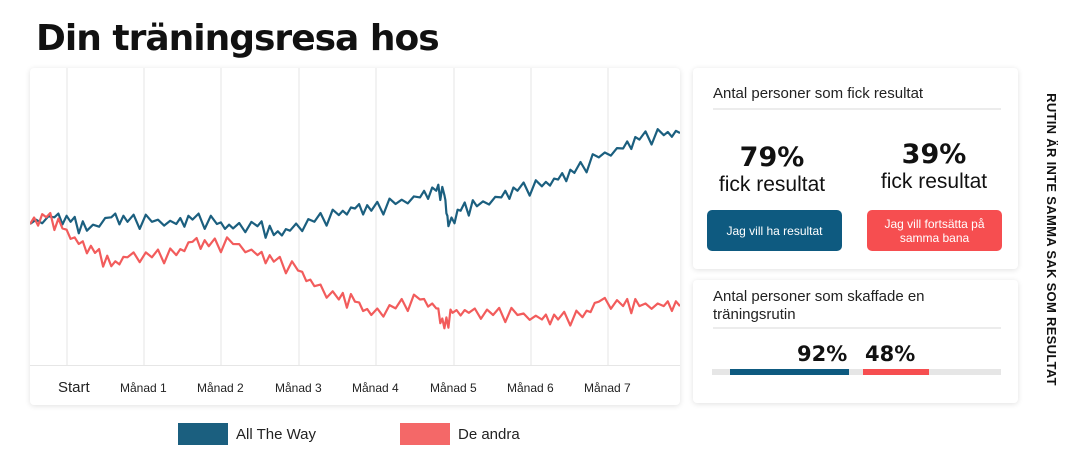 The image size is (1065, 470). What do you see at coordinates (789, 372) in the screenshot?
I see `routine-bar-all-the-way` at bounding box center [789, 372].